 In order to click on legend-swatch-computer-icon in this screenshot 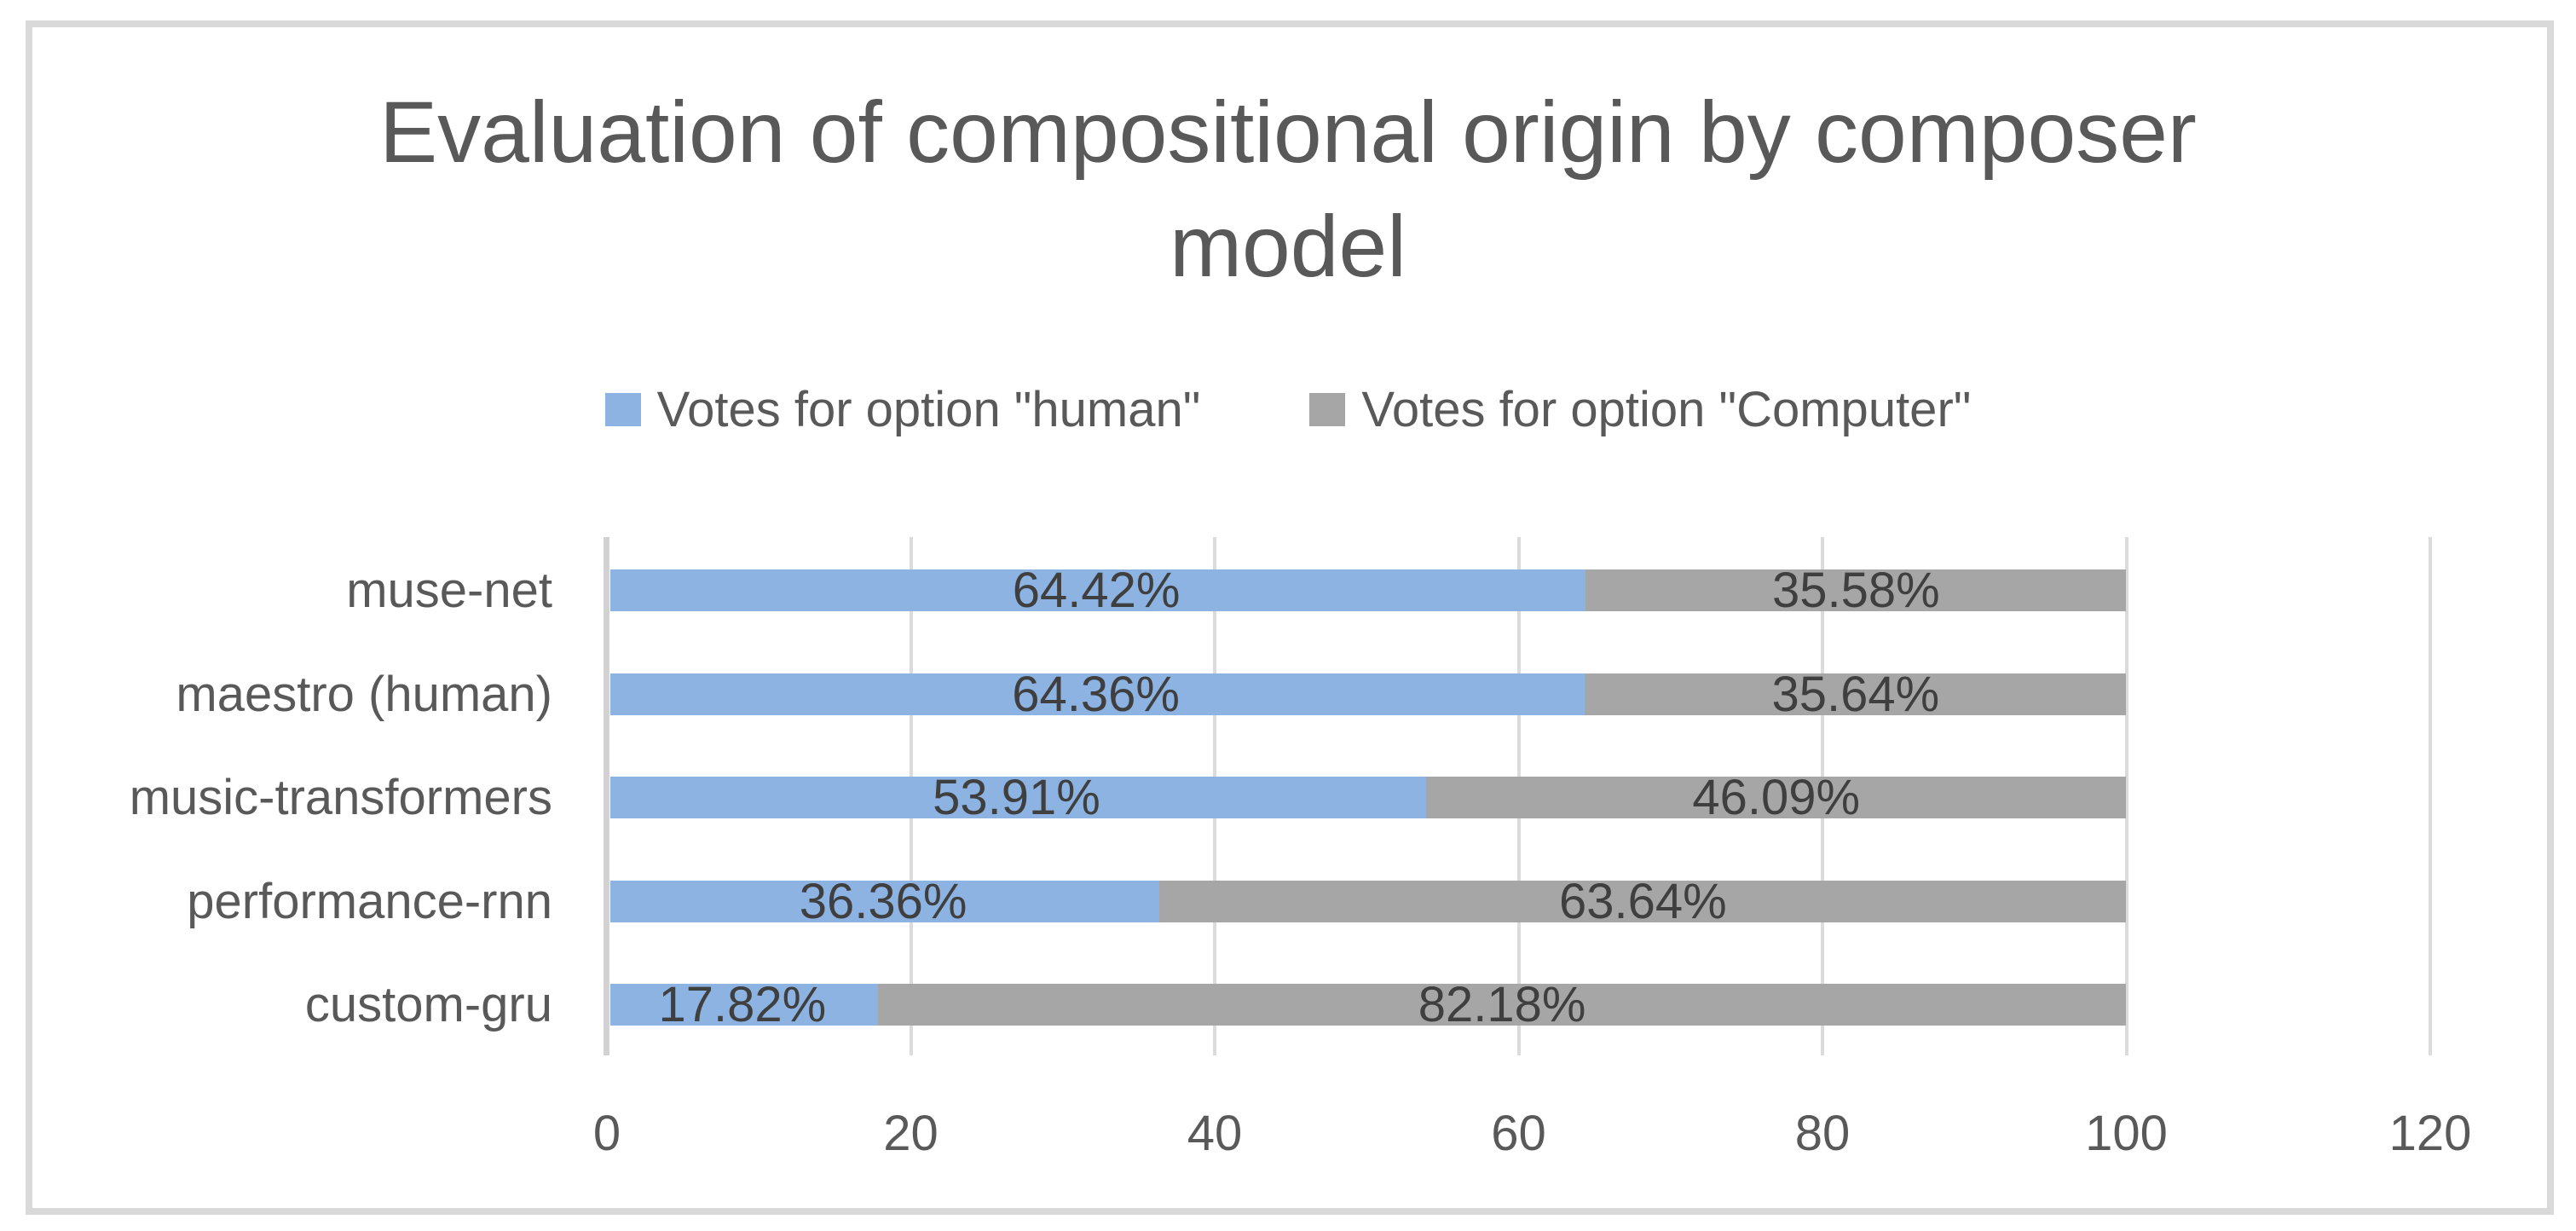, I will do `click(1327, 409)`.